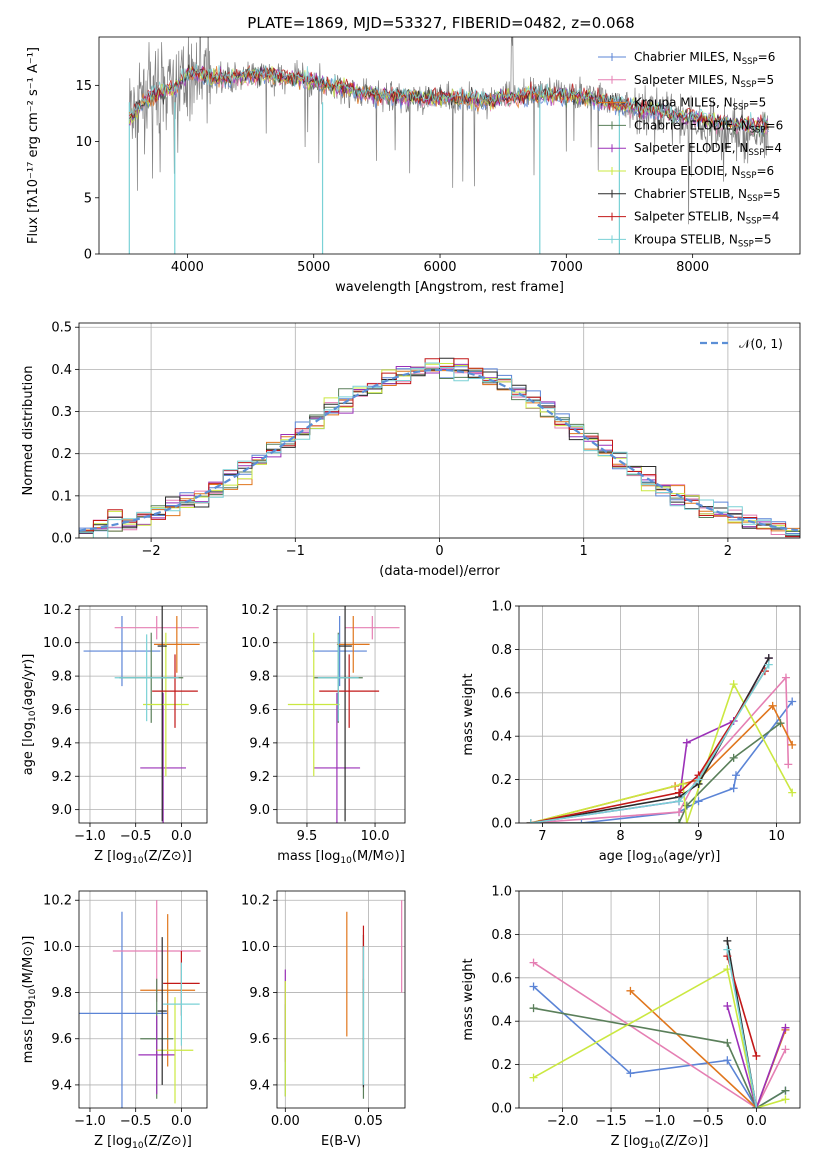  Describe the element at coordinates (692, 267) in the screenshot. I see `x-tick-label: 8000` at that location.